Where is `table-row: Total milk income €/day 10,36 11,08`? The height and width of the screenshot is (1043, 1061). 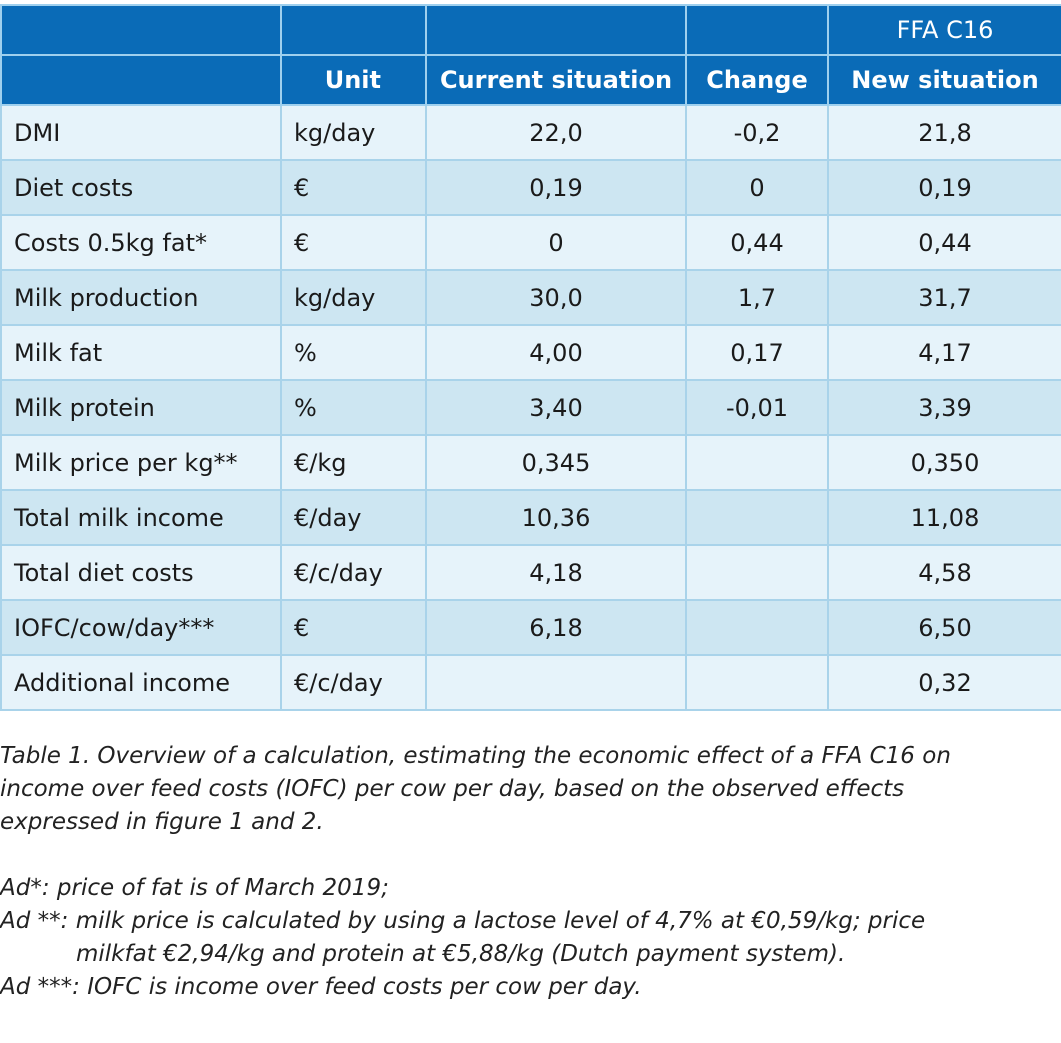
table-row: Total milk income €/day 10,36 11,08 is located at coordinates (530, 517).